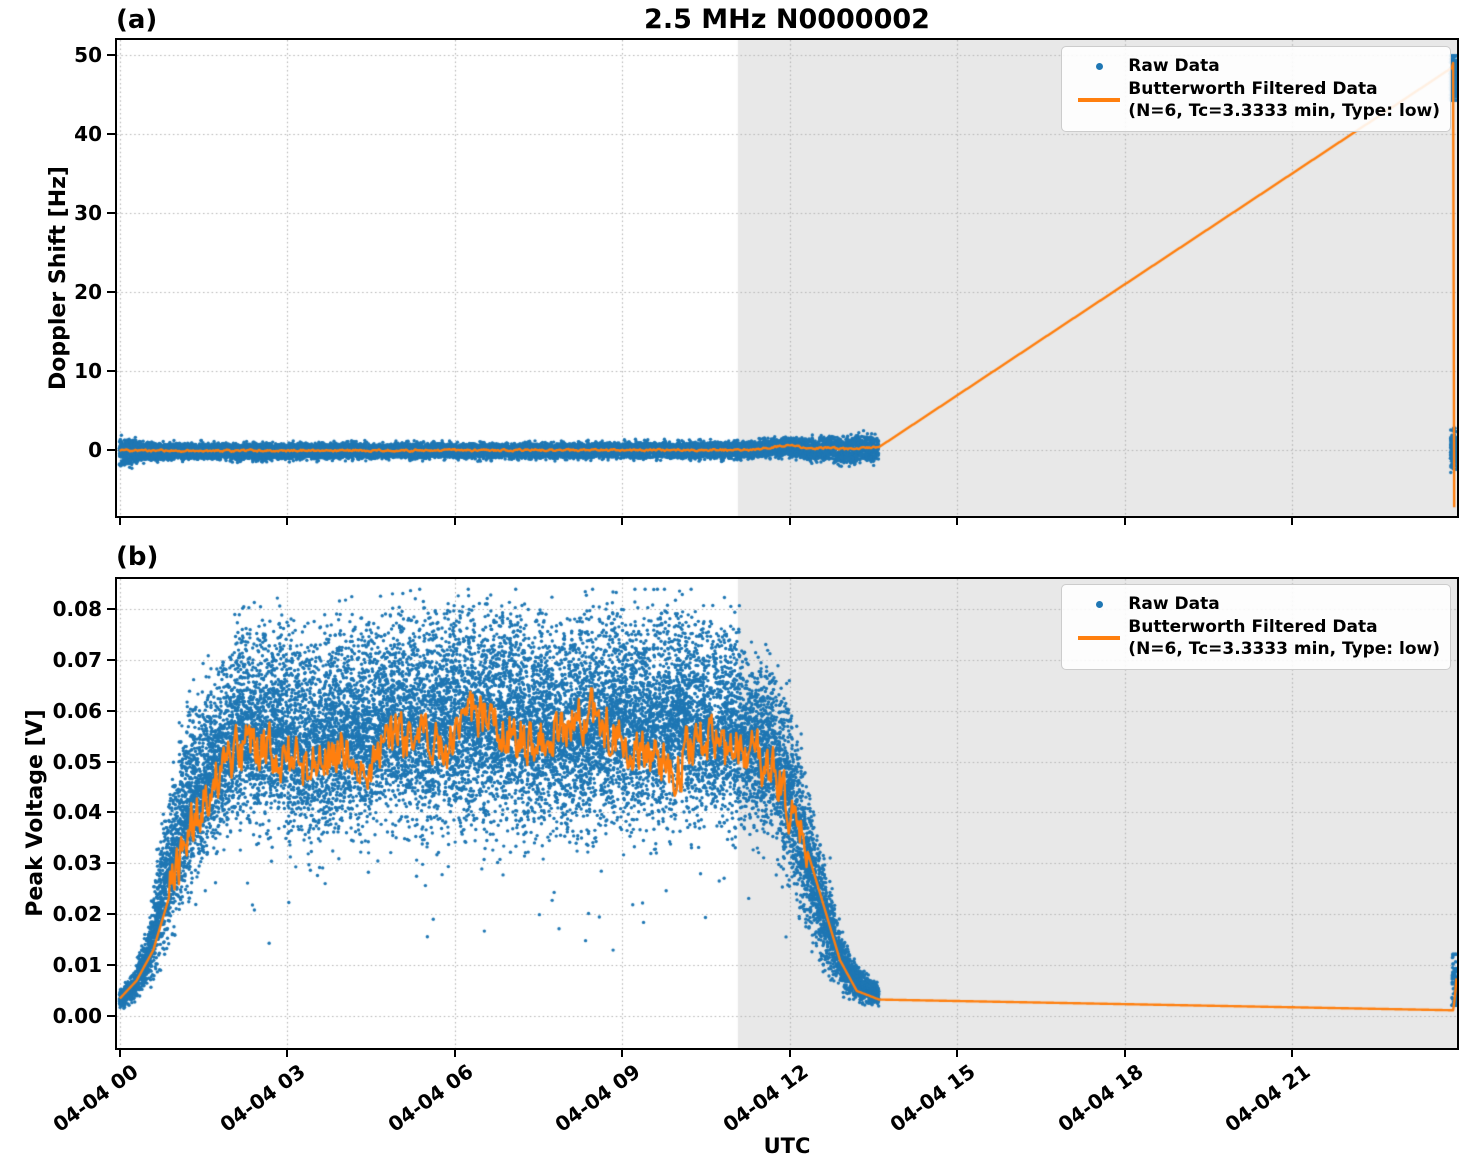  Describe the element at coordinates (77, 659) in the screenshot. I see `y-tick-label: 0.07` at that location.